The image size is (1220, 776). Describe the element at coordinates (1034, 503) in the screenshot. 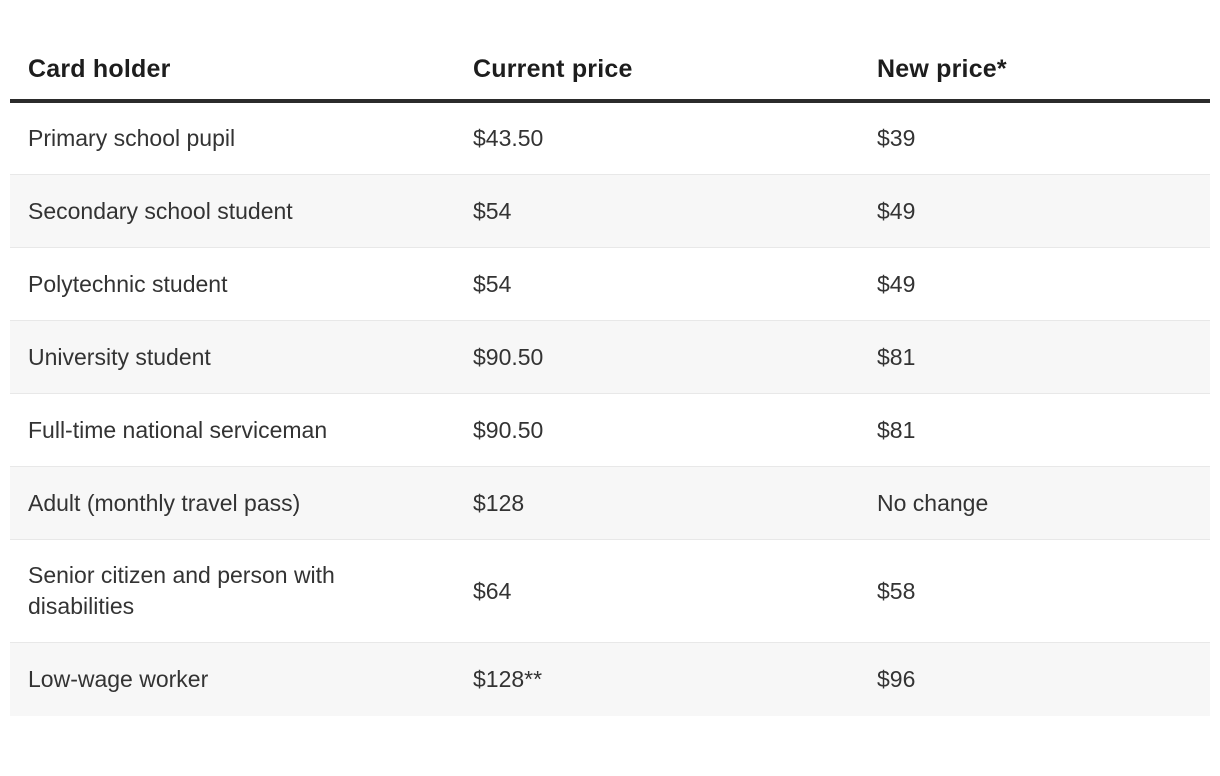

I see `new-price-cell: No change` at that location.